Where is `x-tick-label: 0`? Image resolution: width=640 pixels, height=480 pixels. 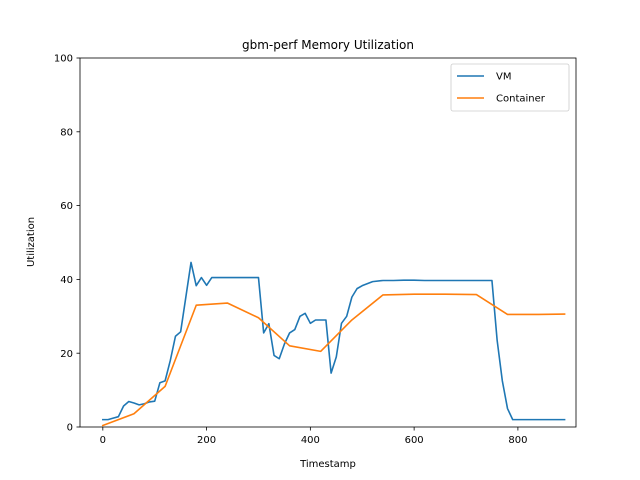
x-tick-label: 0 is located at coordinates (103, 440).